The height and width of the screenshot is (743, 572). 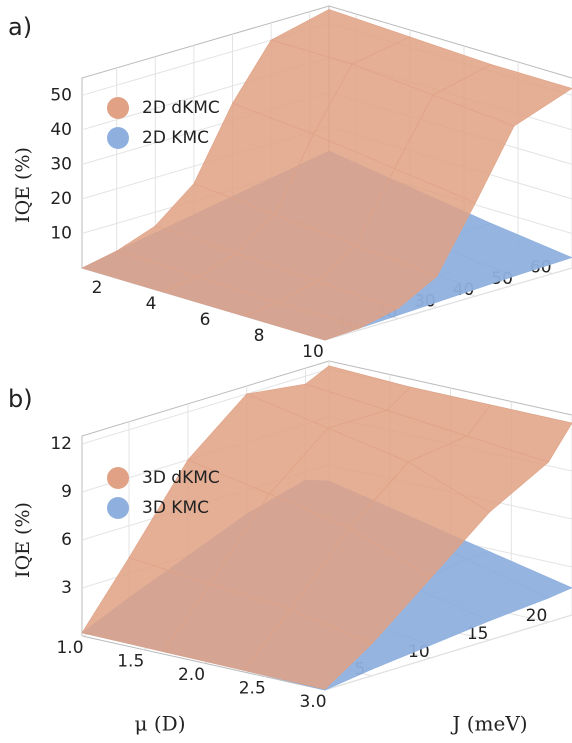 I want to click on z-tick-label: 3, so click(x=66, y=588).